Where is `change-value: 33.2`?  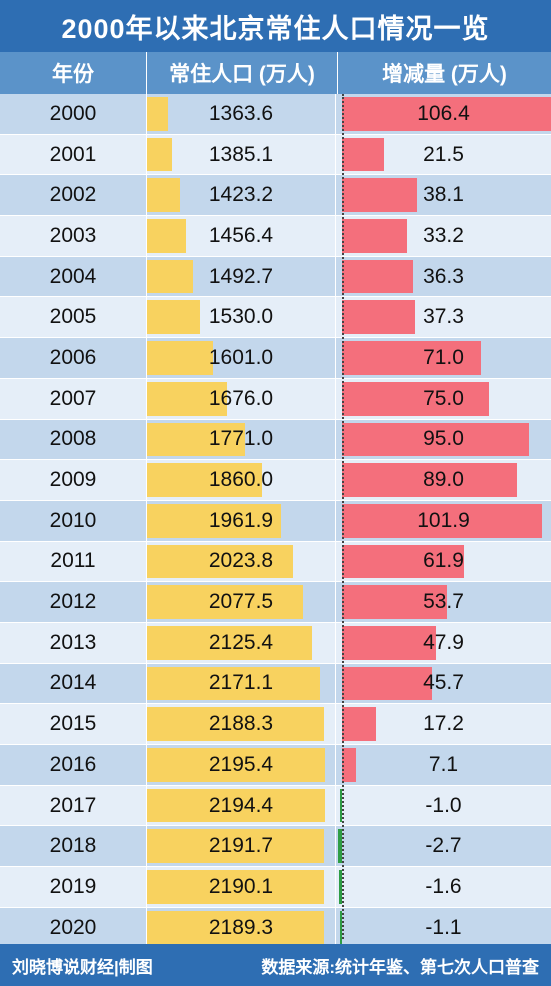 change-value: 33.2 is located at coordinates (443, 235).